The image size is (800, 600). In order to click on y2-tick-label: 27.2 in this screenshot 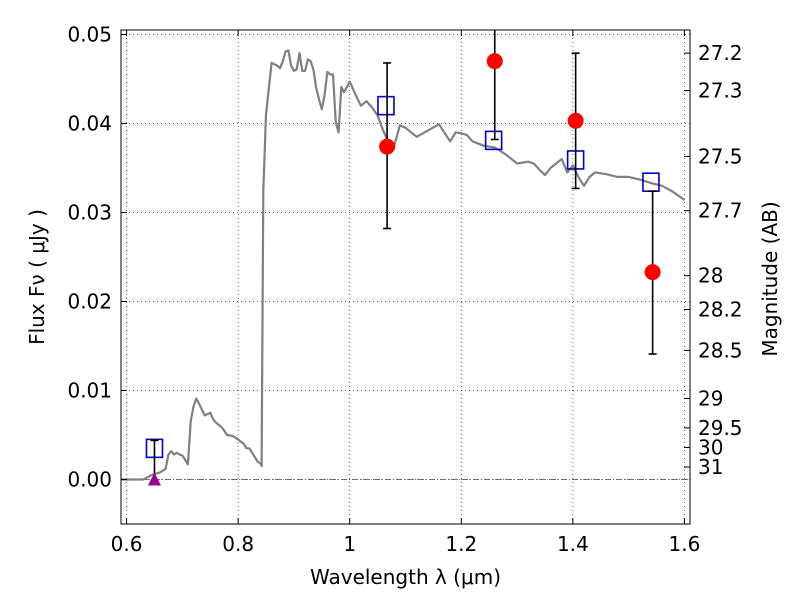, I will do `click(720, 53)`.